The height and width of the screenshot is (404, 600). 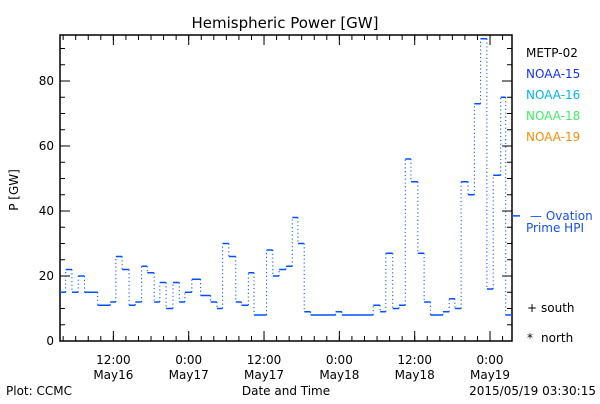 I want to click on symbol-south: +, so click(x=532, y=308).